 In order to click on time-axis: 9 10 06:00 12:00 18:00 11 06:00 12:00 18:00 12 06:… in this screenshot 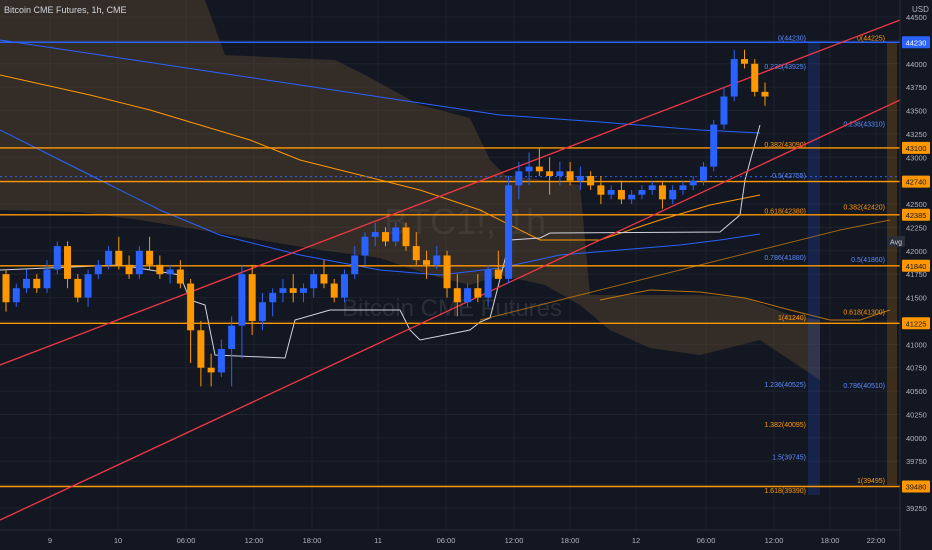, I will do `click(450, 537)`.